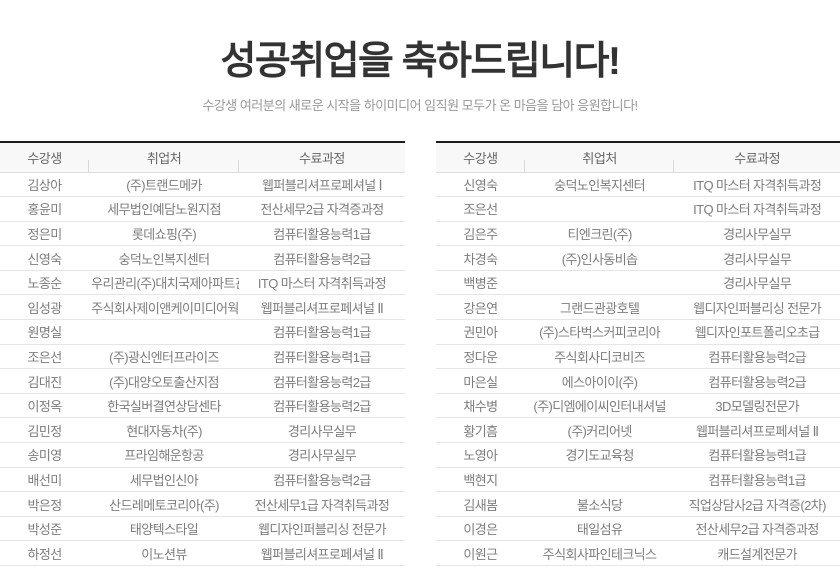  What do you see at coordinates (164, 480) in the screenshot?
I see `employer-cell: 세무법인신아` at bounding box center [164, 480].